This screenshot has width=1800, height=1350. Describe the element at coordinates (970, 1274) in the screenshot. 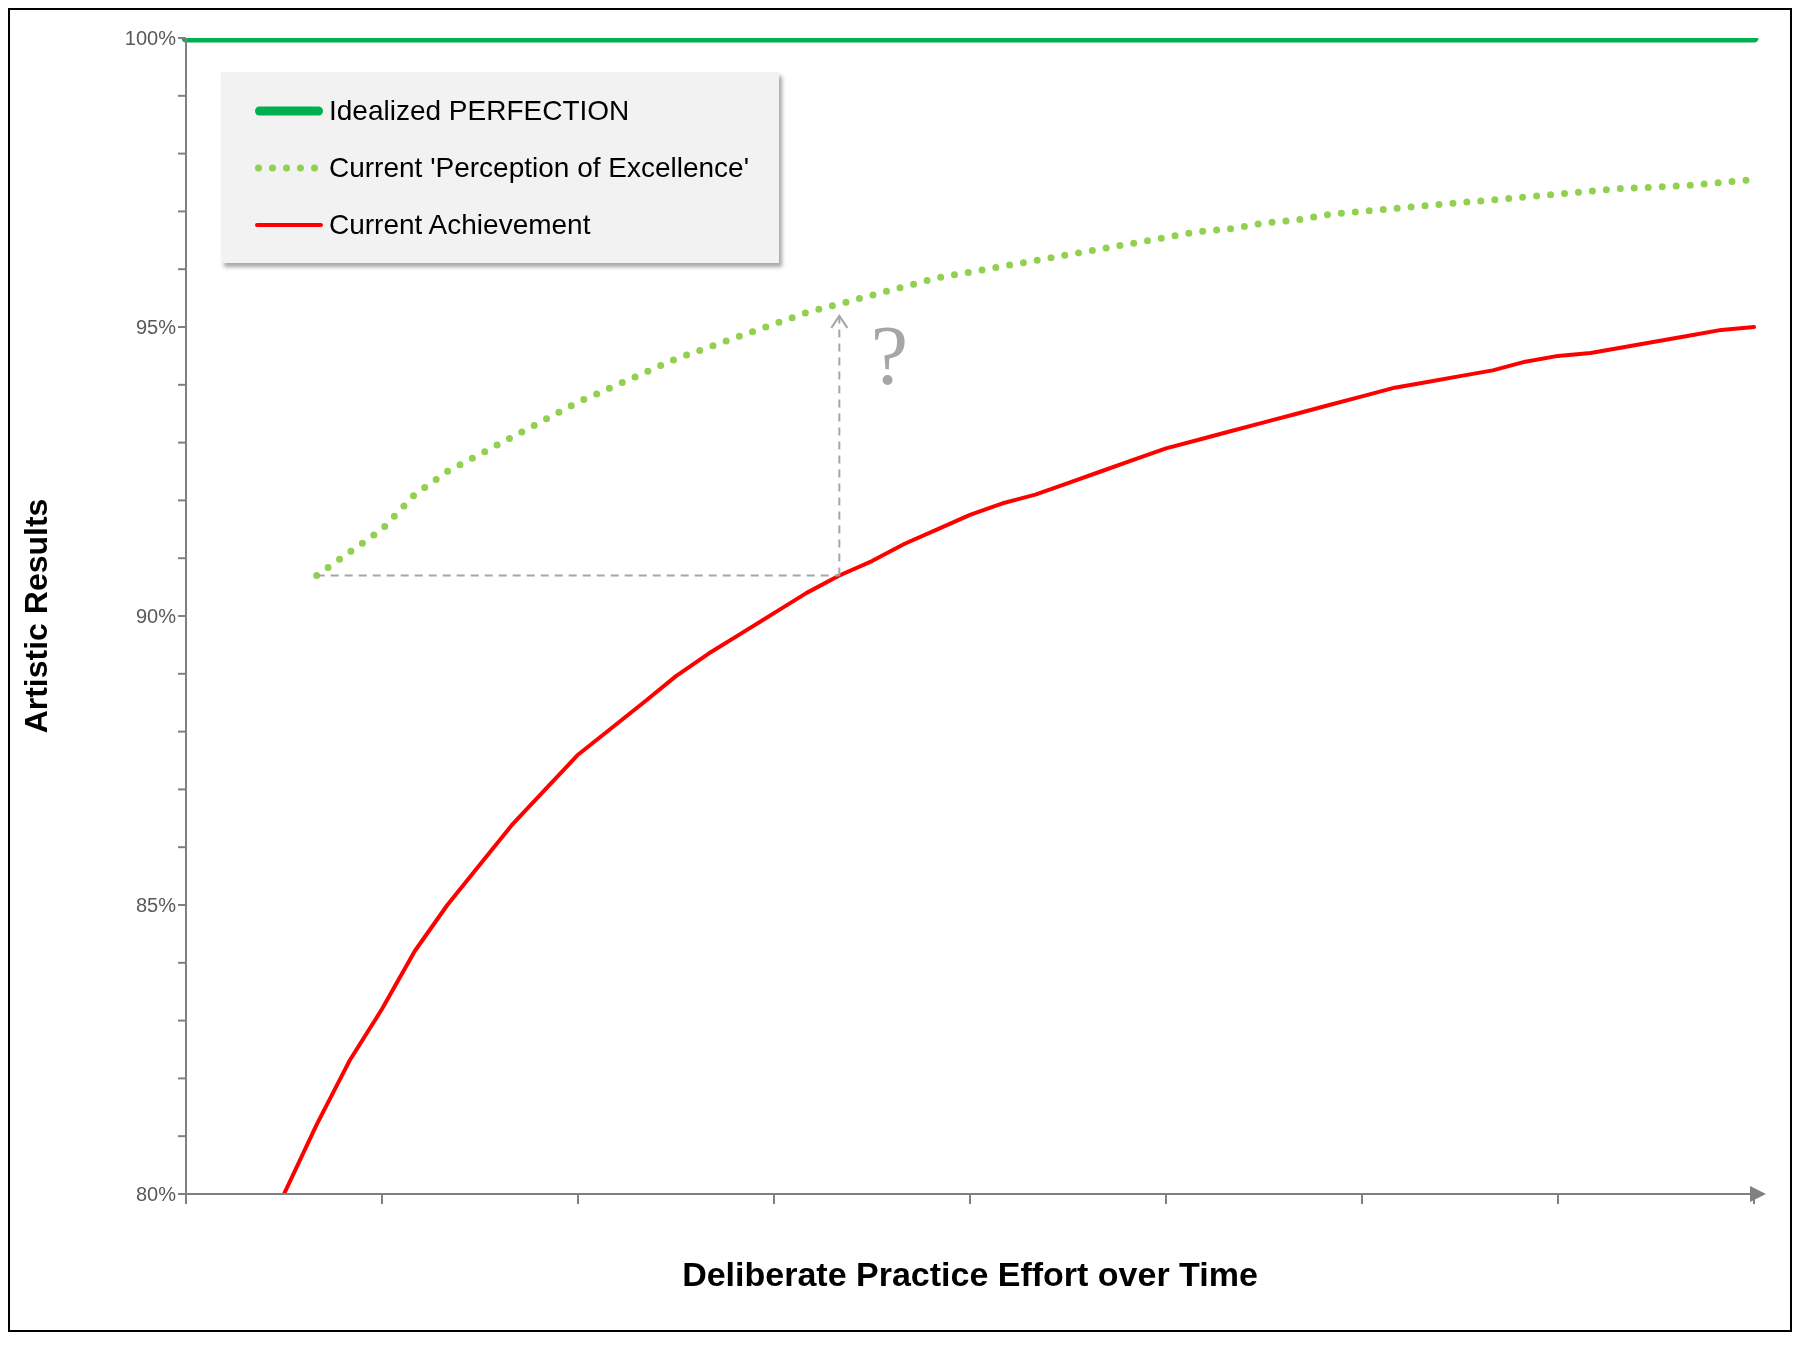

I see `x-axis-title: Deliberate Practice Effort over Time` at that location.